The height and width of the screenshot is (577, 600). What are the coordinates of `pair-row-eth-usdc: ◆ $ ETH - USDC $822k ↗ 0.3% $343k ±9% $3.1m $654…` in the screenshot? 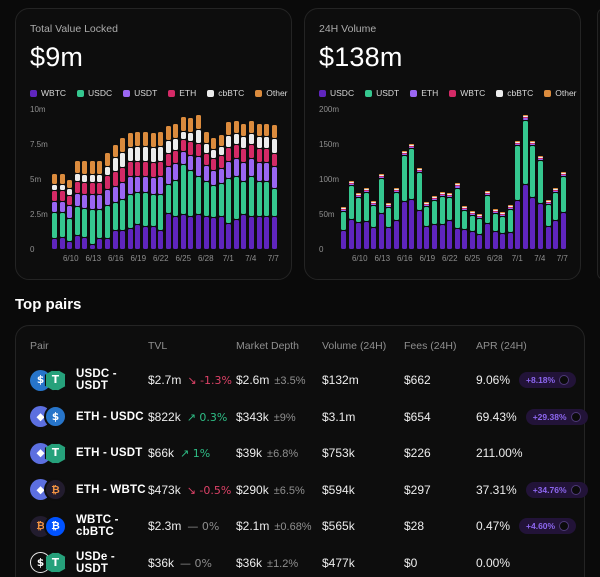 It's located at (309, 417).